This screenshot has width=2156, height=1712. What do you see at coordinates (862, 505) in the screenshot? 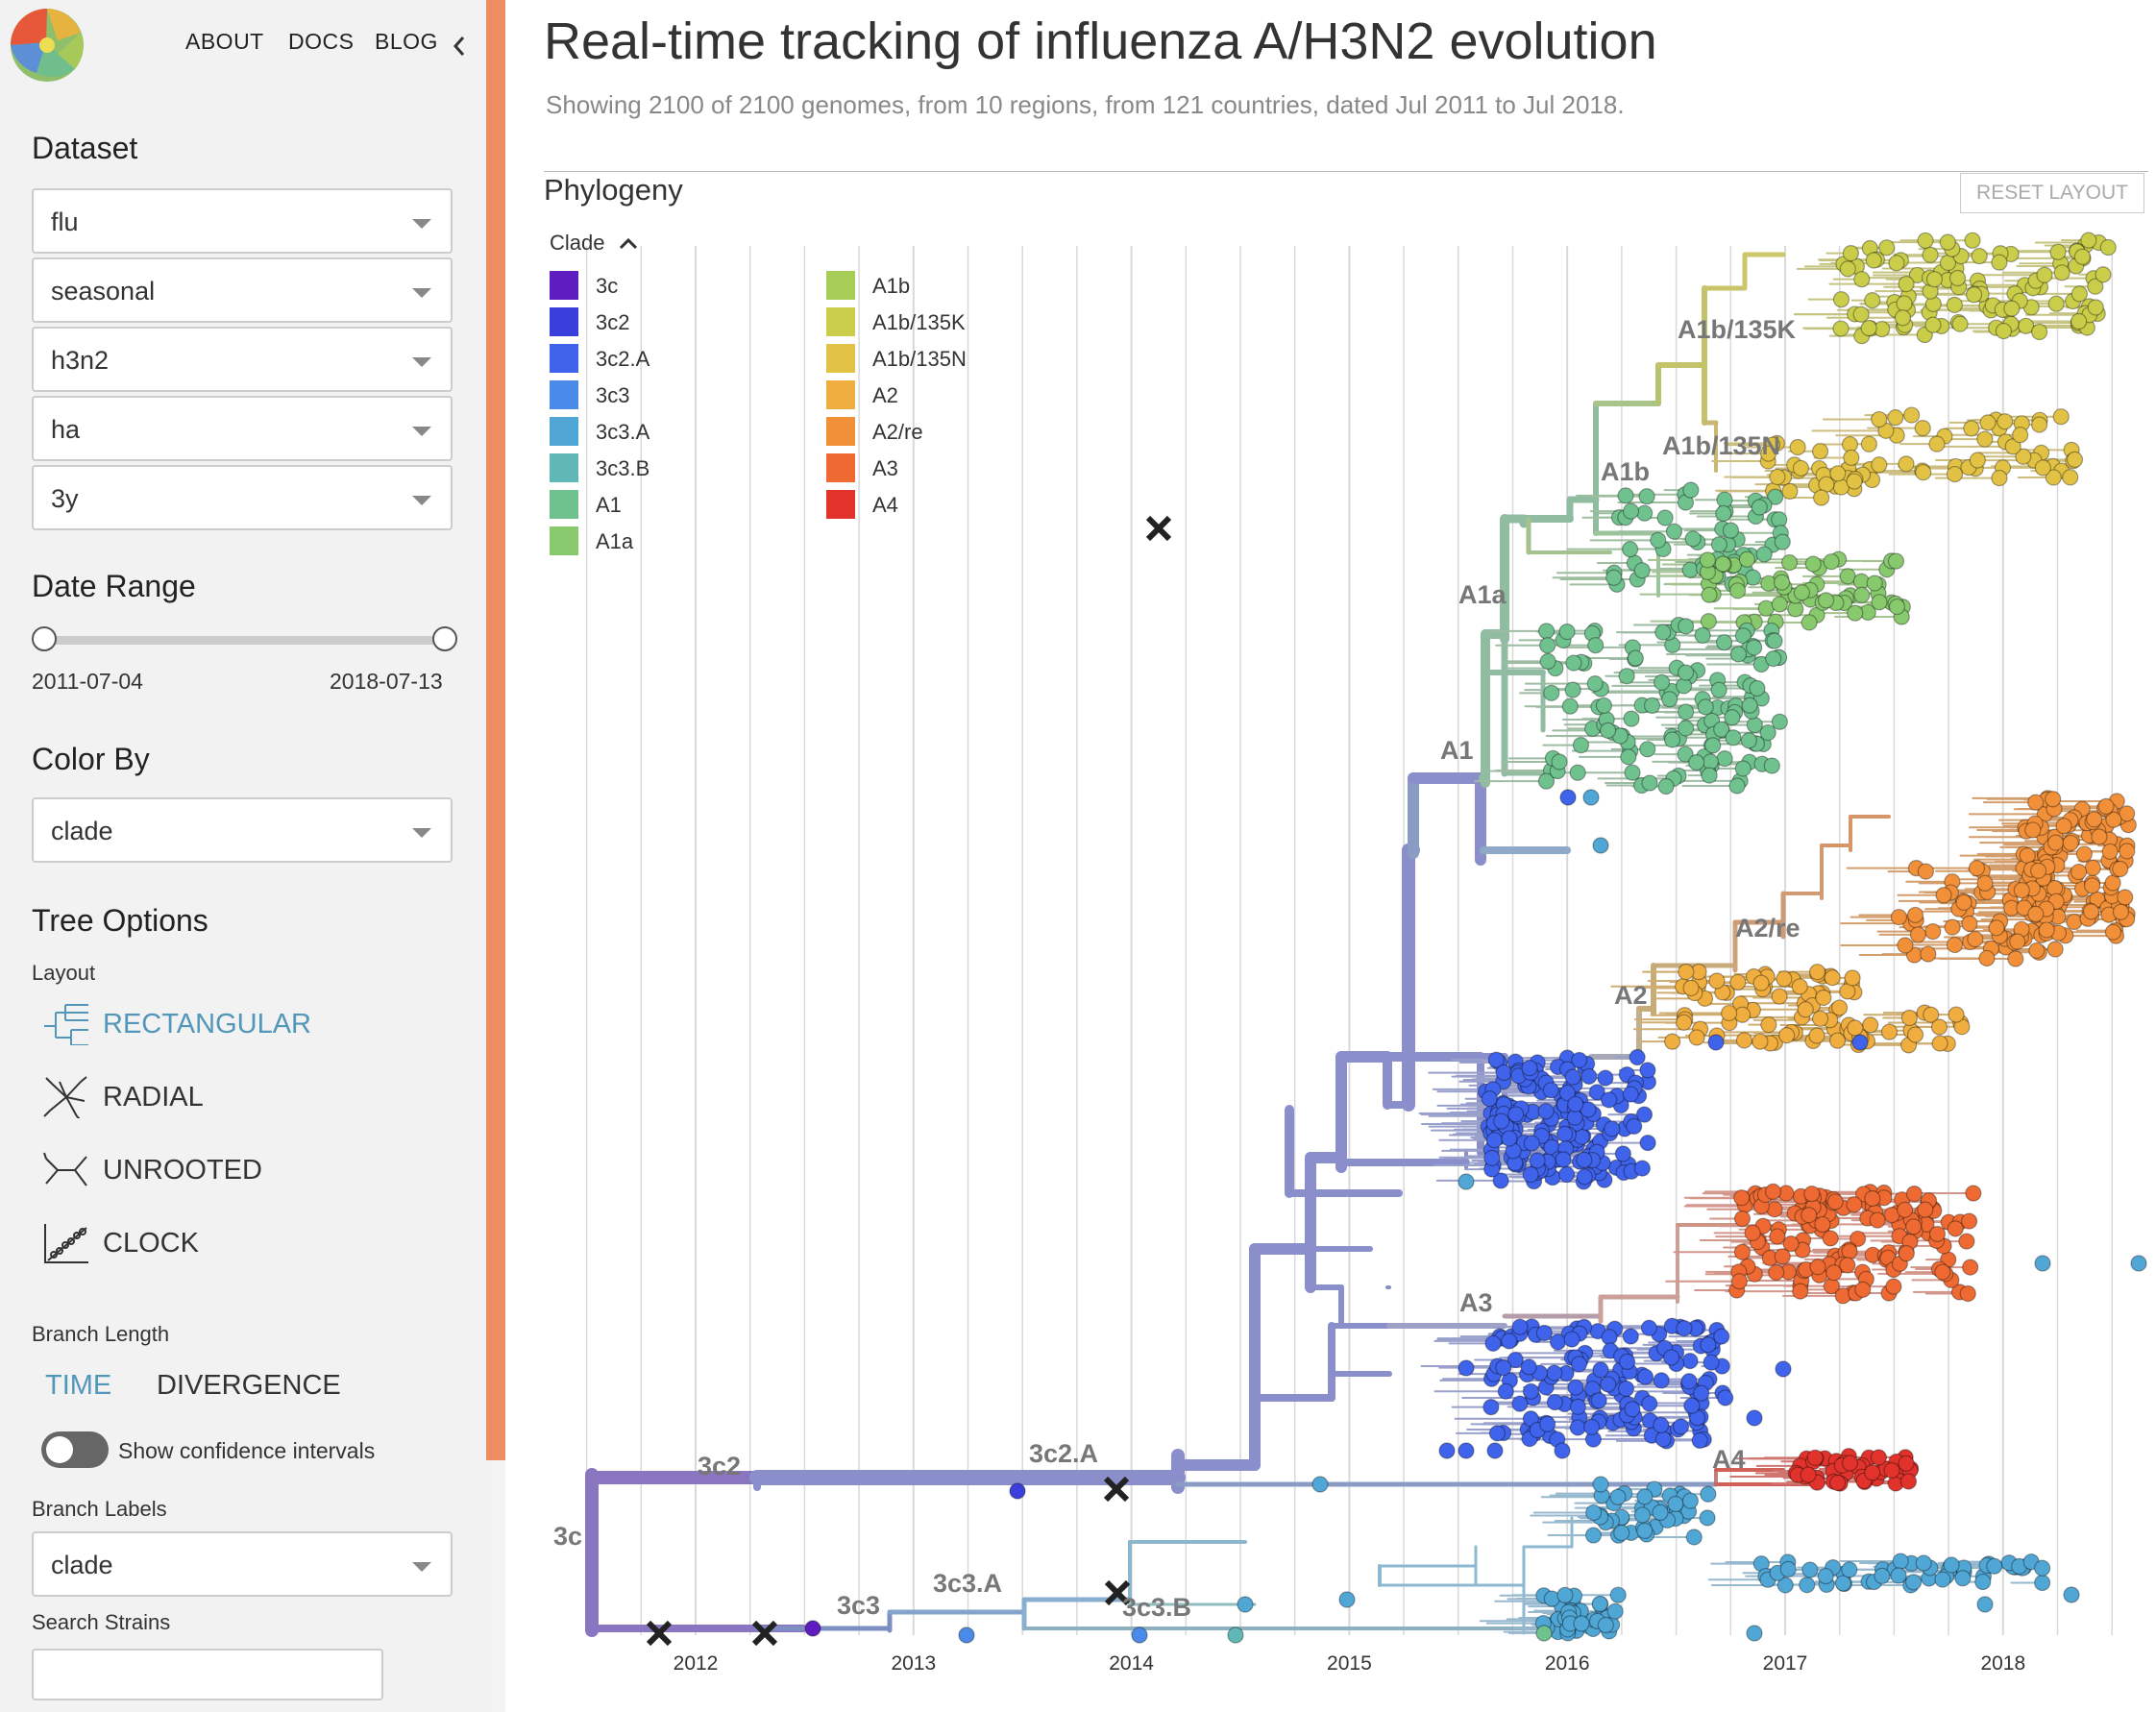
I see `legend-item: A4` at bounding box center [862, 505].